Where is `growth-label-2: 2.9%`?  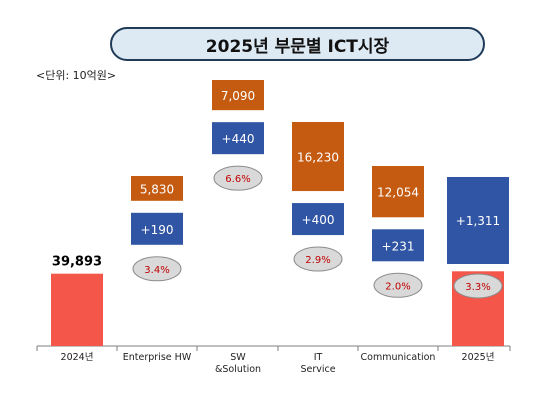
growth-label-2: 2.9% is located at coordinates (317, 260).